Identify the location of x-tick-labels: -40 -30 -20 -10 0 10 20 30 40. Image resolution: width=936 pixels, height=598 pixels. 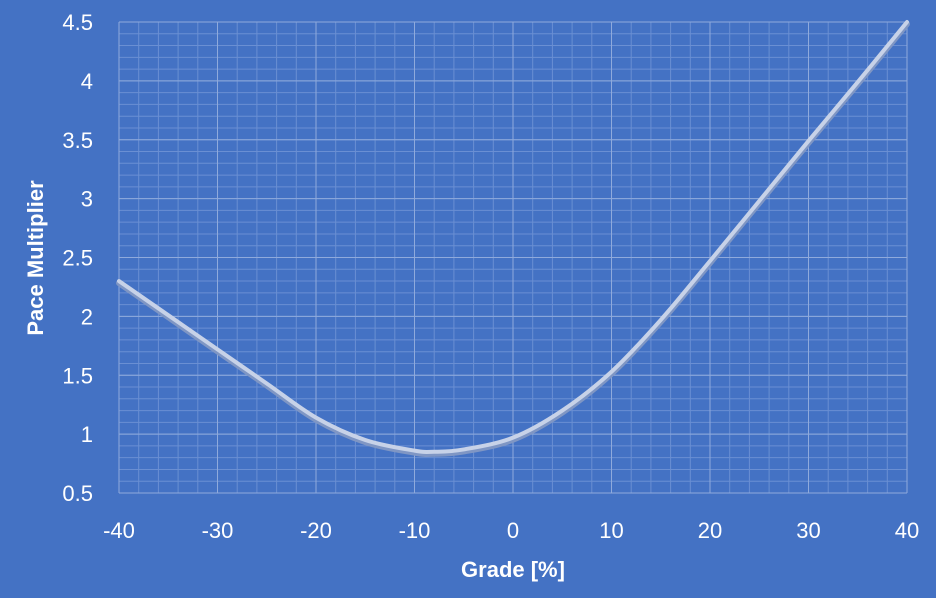
(511, 530).